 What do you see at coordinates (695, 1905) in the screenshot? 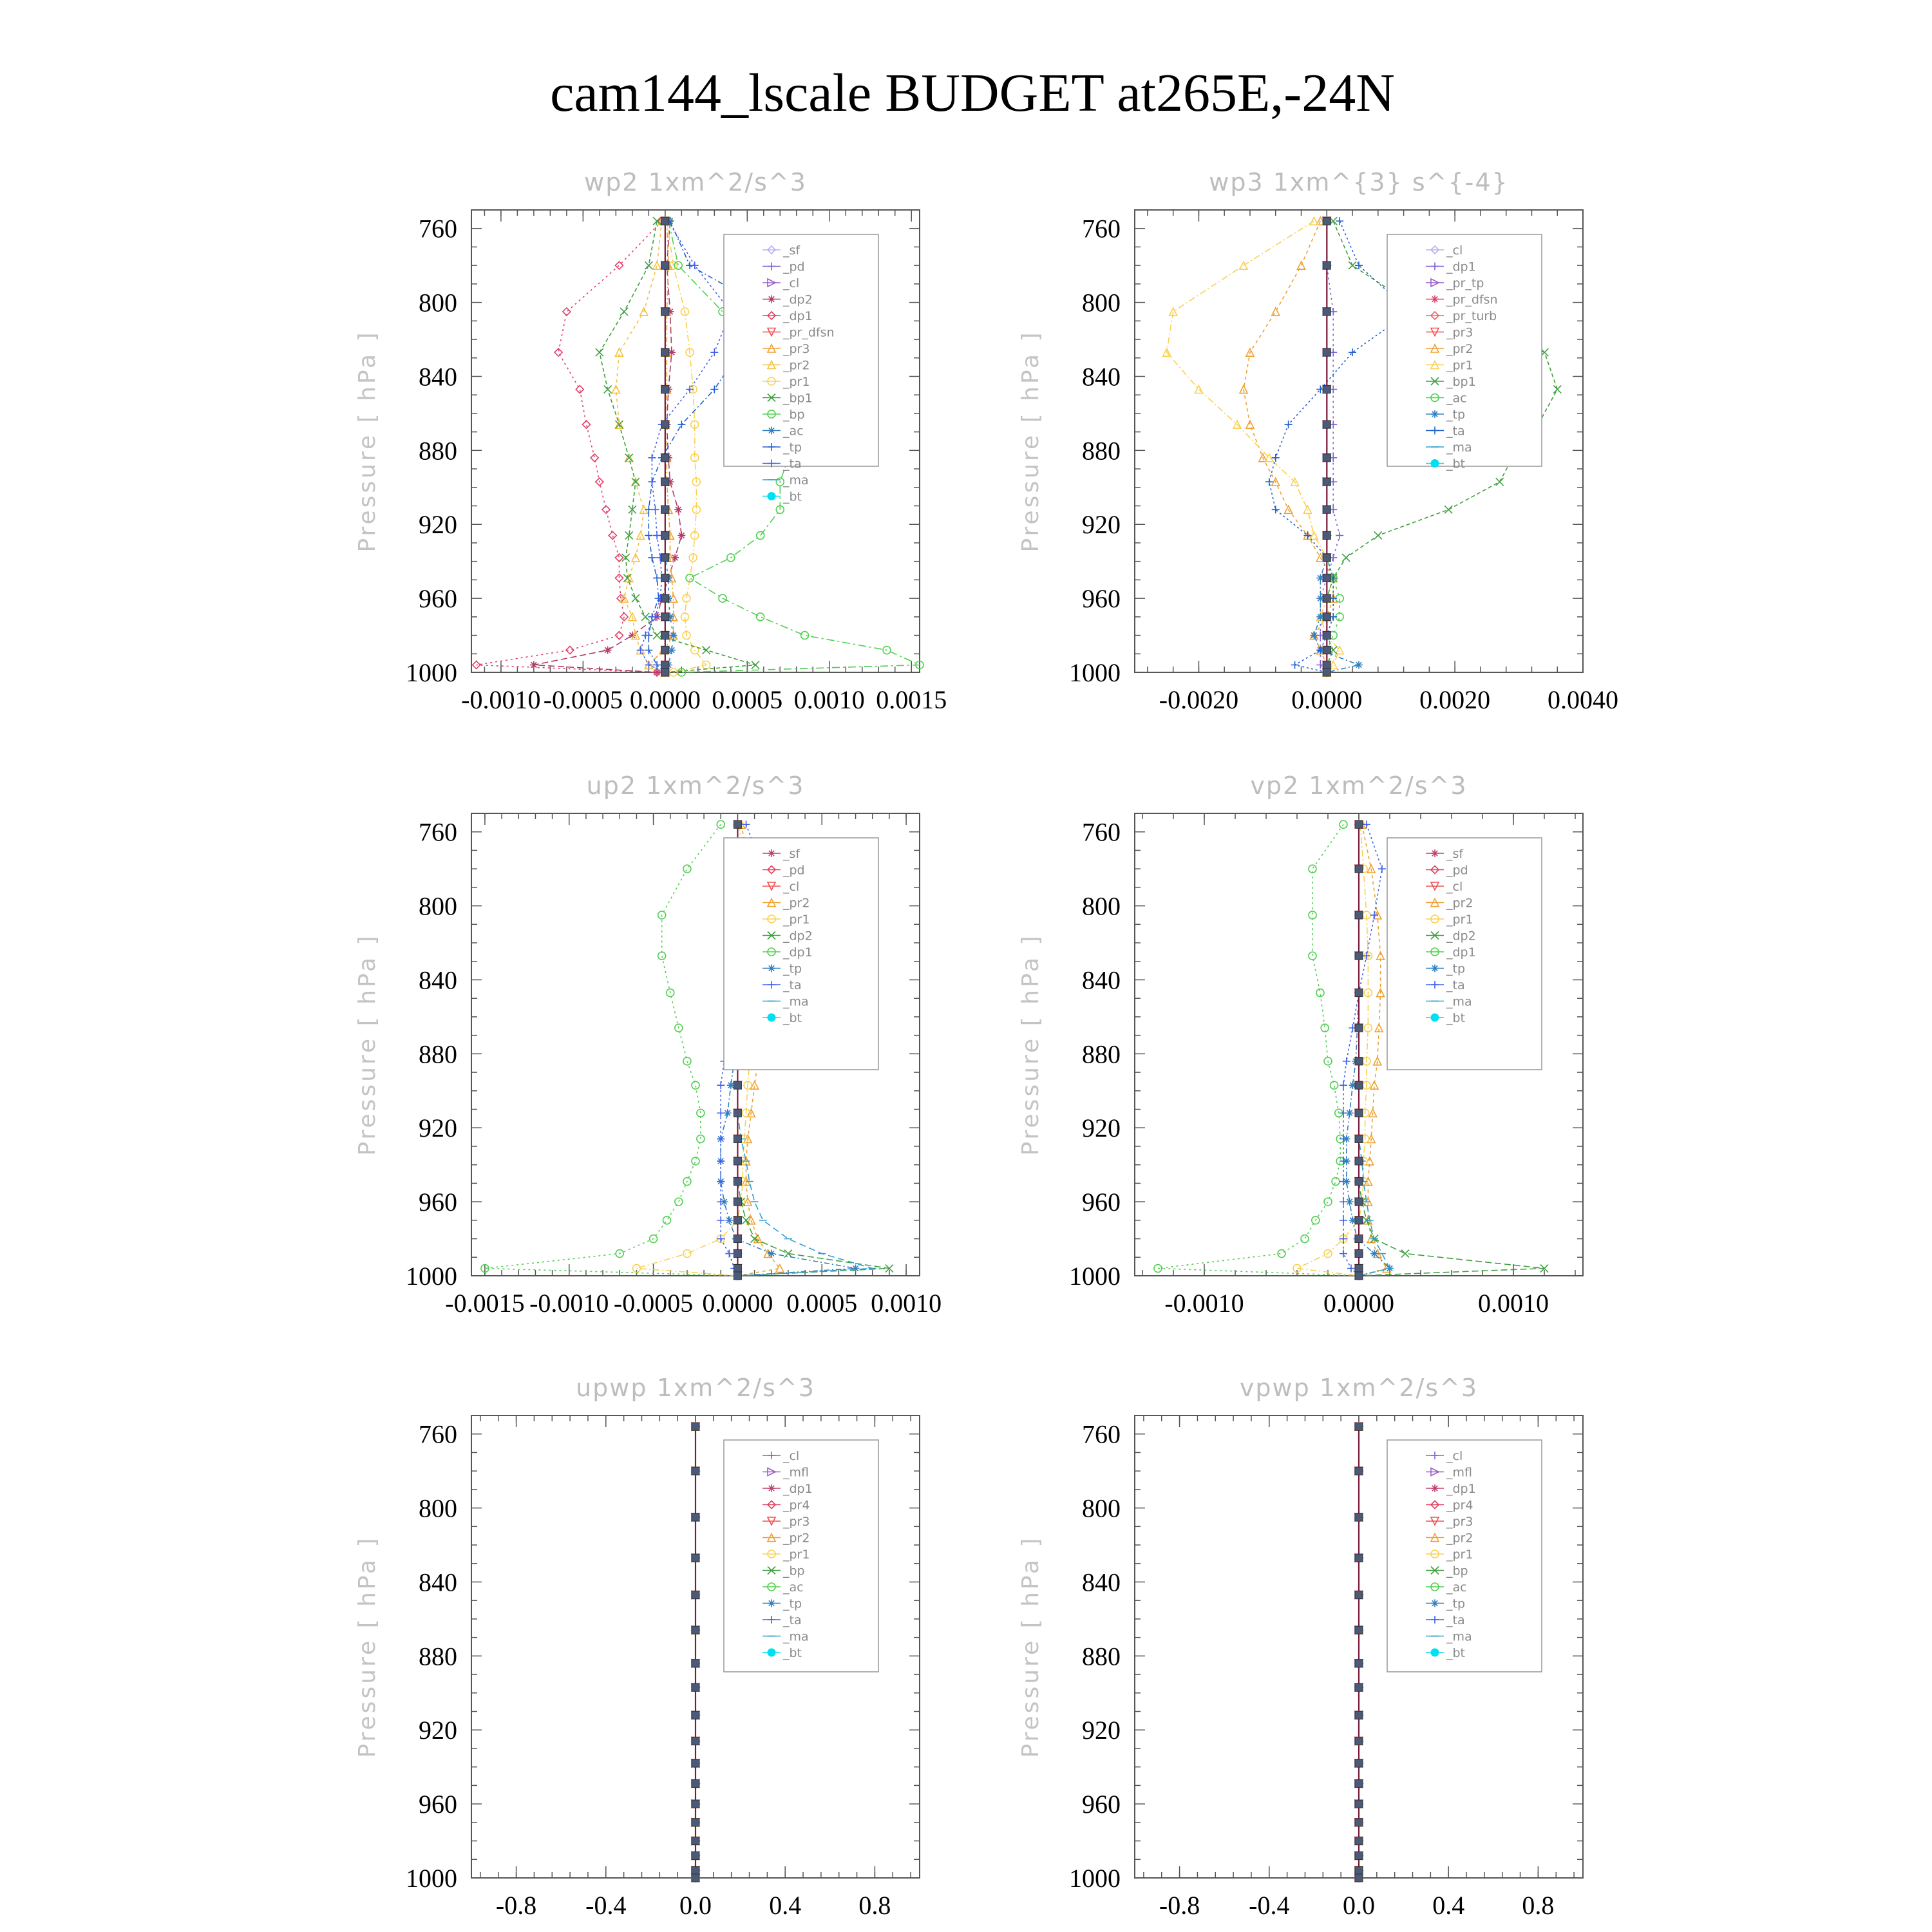
I see `x-tick-label: 0.0` at bounding box center [695, 1905].